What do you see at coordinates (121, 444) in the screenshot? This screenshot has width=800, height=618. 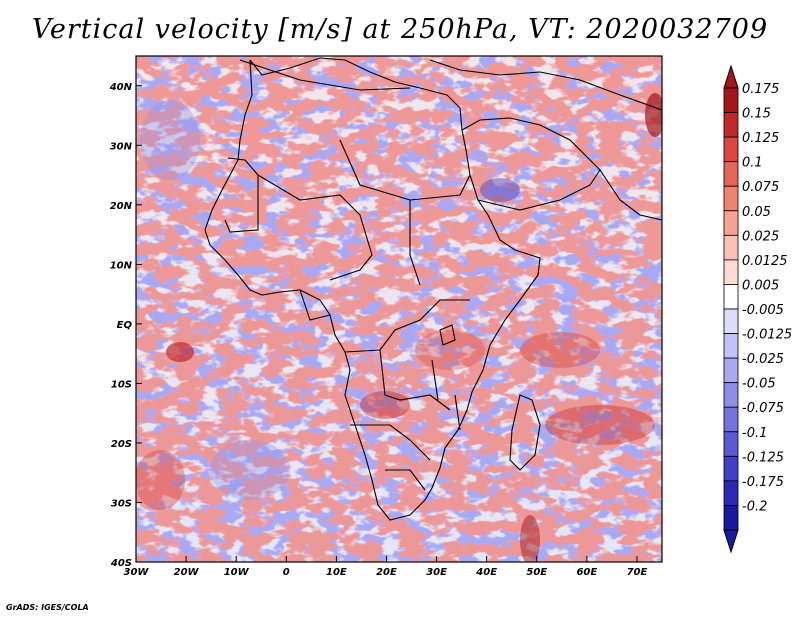 I see `lat-tick-label: 20S` at bounding box center [121, 444].